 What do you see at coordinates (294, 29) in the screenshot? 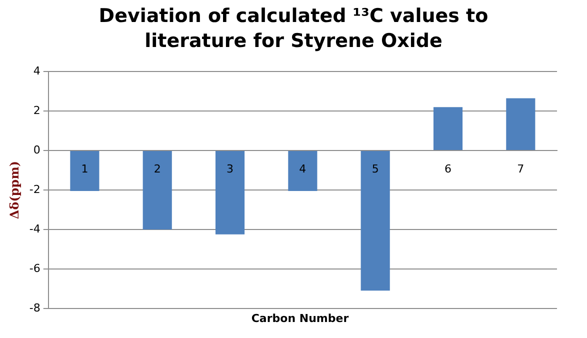
I see `chart-title: Deviation of calculated ¹³C values to literature for Styrene Oxide` at bounding box center [294, 29].